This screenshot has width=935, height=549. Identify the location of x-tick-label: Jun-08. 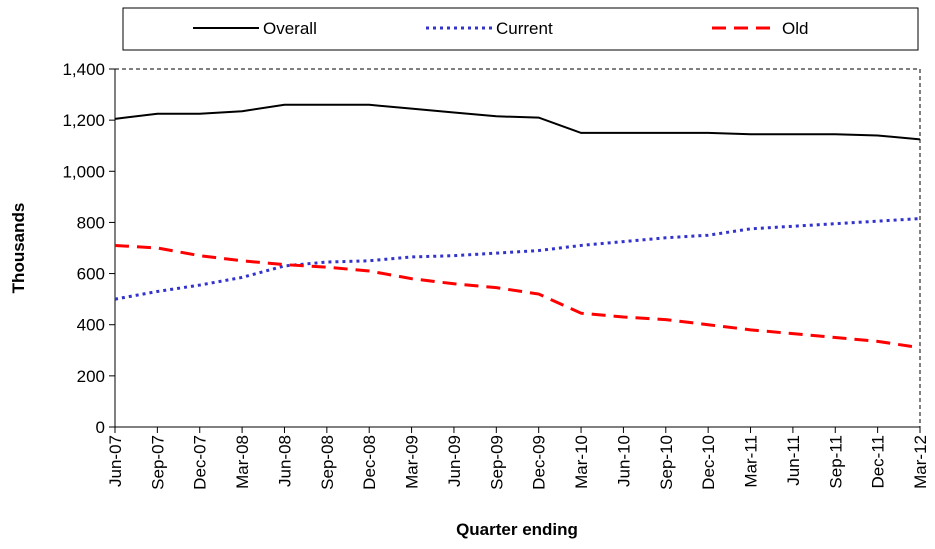
(284, 461).